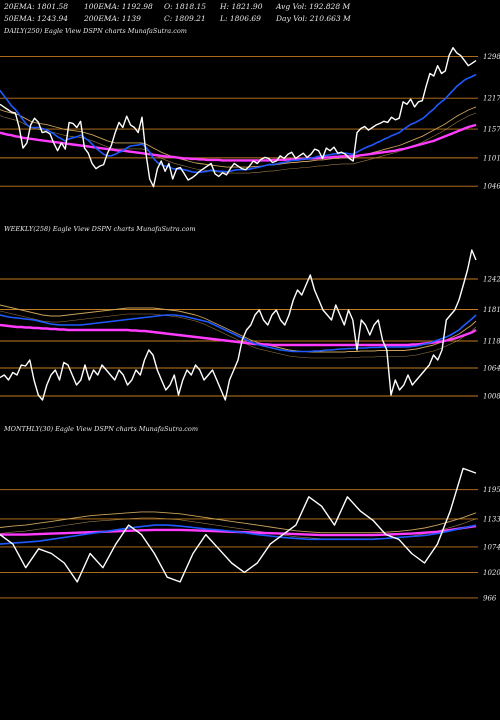  Describe the element at coordinates (118, 6) in the screenshot. I see `ema100-stat: 100EMA: 1192.98` at that location.